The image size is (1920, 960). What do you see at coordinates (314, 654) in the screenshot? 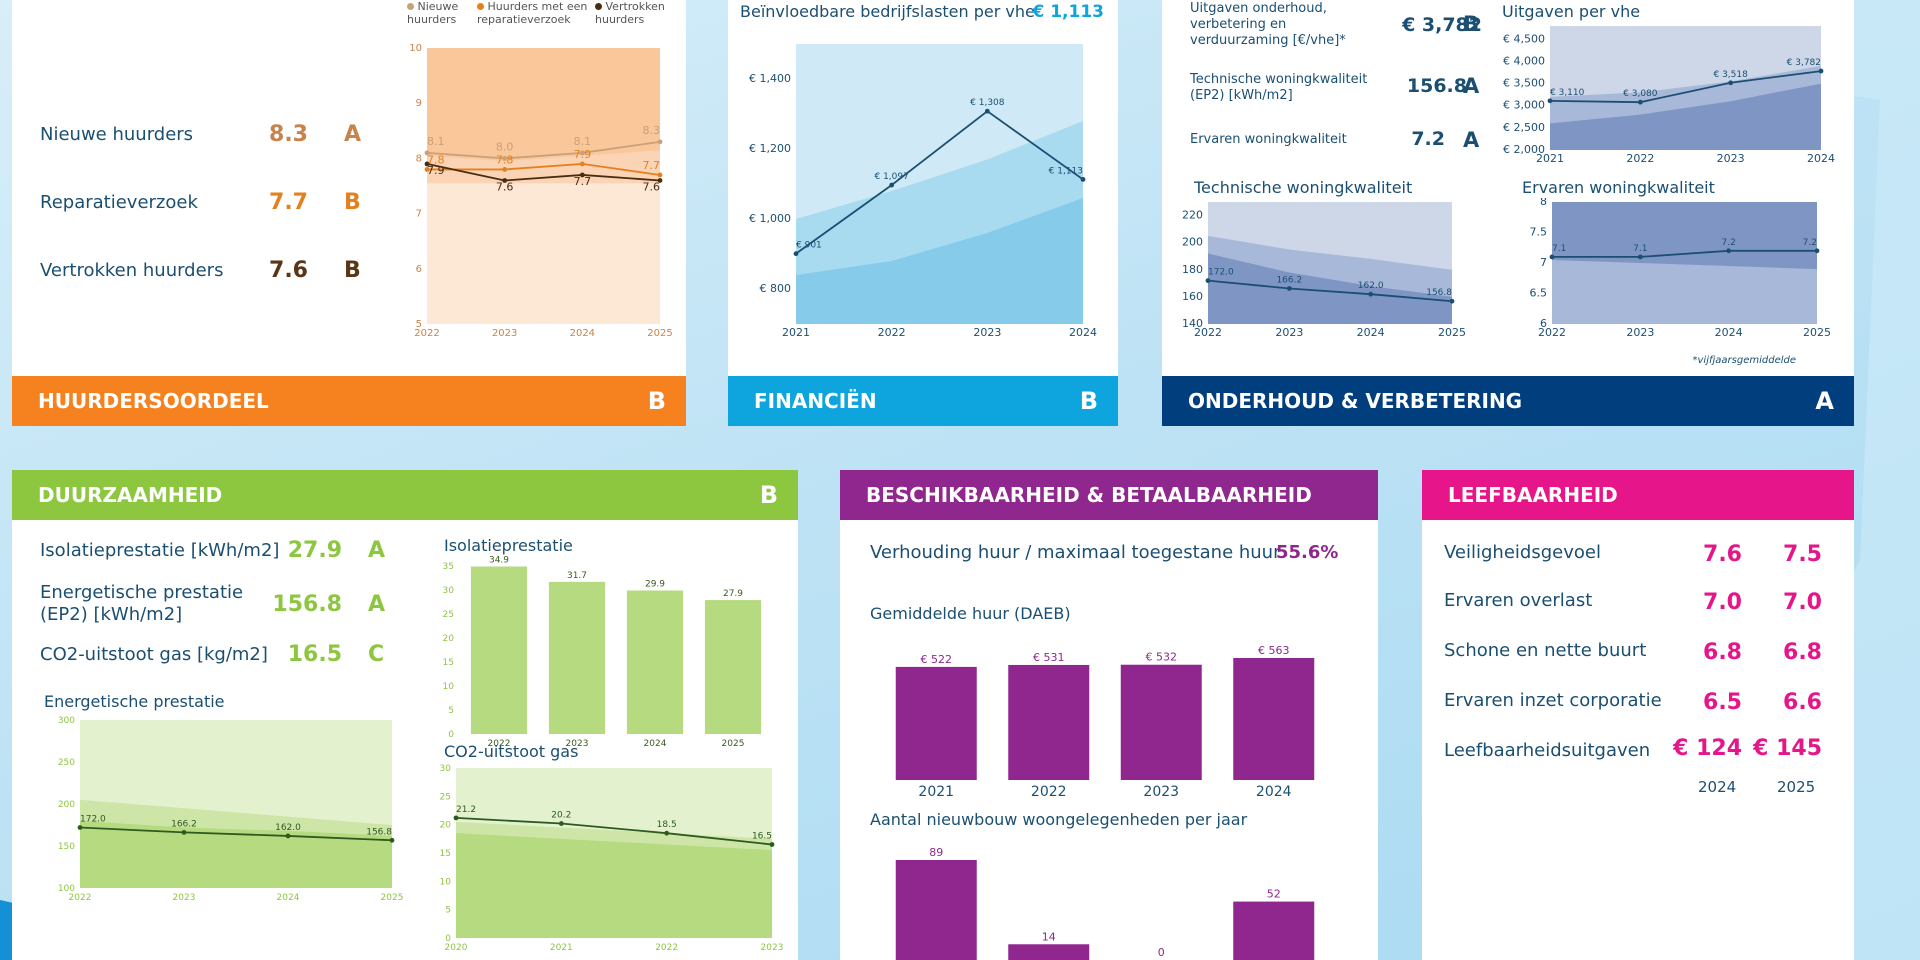
I see `row-value: 16.5` at bounding box center [314, 654].